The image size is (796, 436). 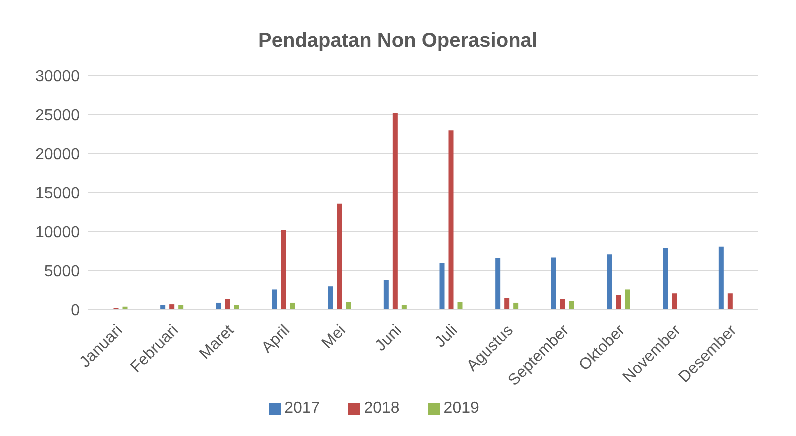 What do you see at coordinates (58, 77) in the screenshot?
I see `y-tick-label: 30000` at bounding box center [58, 77].